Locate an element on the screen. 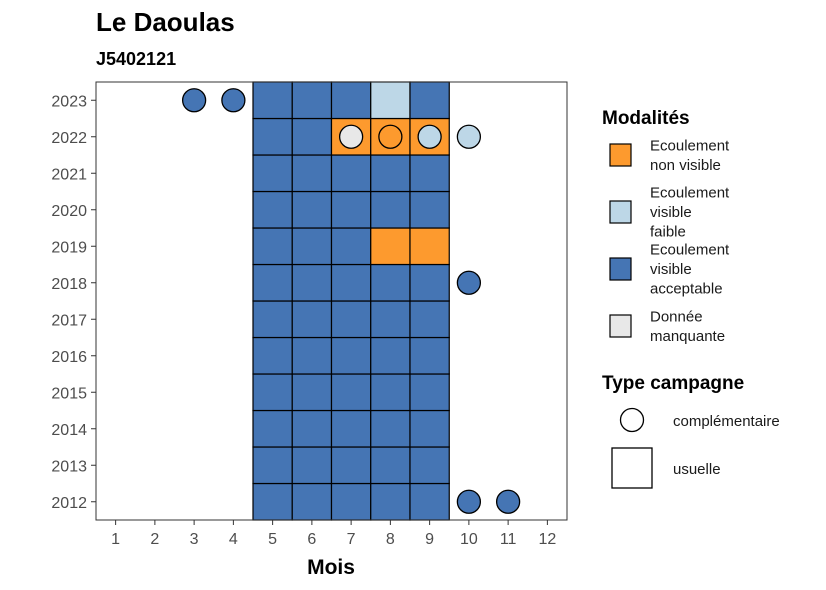  x-tick-label-8: 8 is located at coordinates (390, 539).